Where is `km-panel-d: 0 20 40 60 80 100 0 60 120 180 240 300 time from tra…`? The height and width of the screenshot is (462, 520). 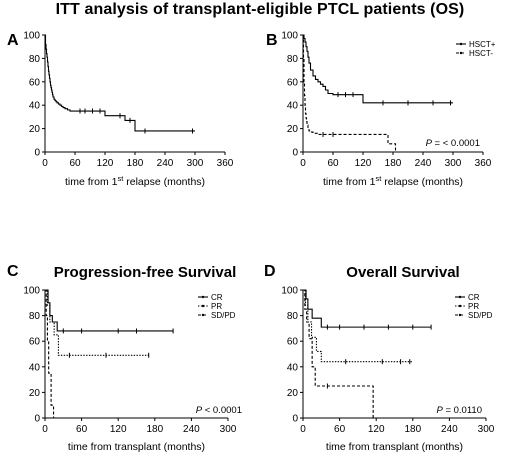
km-panel-d: 0 20 40 60 80 100 0 60 120 180 240 300 time from tra… is located at coordinates (387, 370).